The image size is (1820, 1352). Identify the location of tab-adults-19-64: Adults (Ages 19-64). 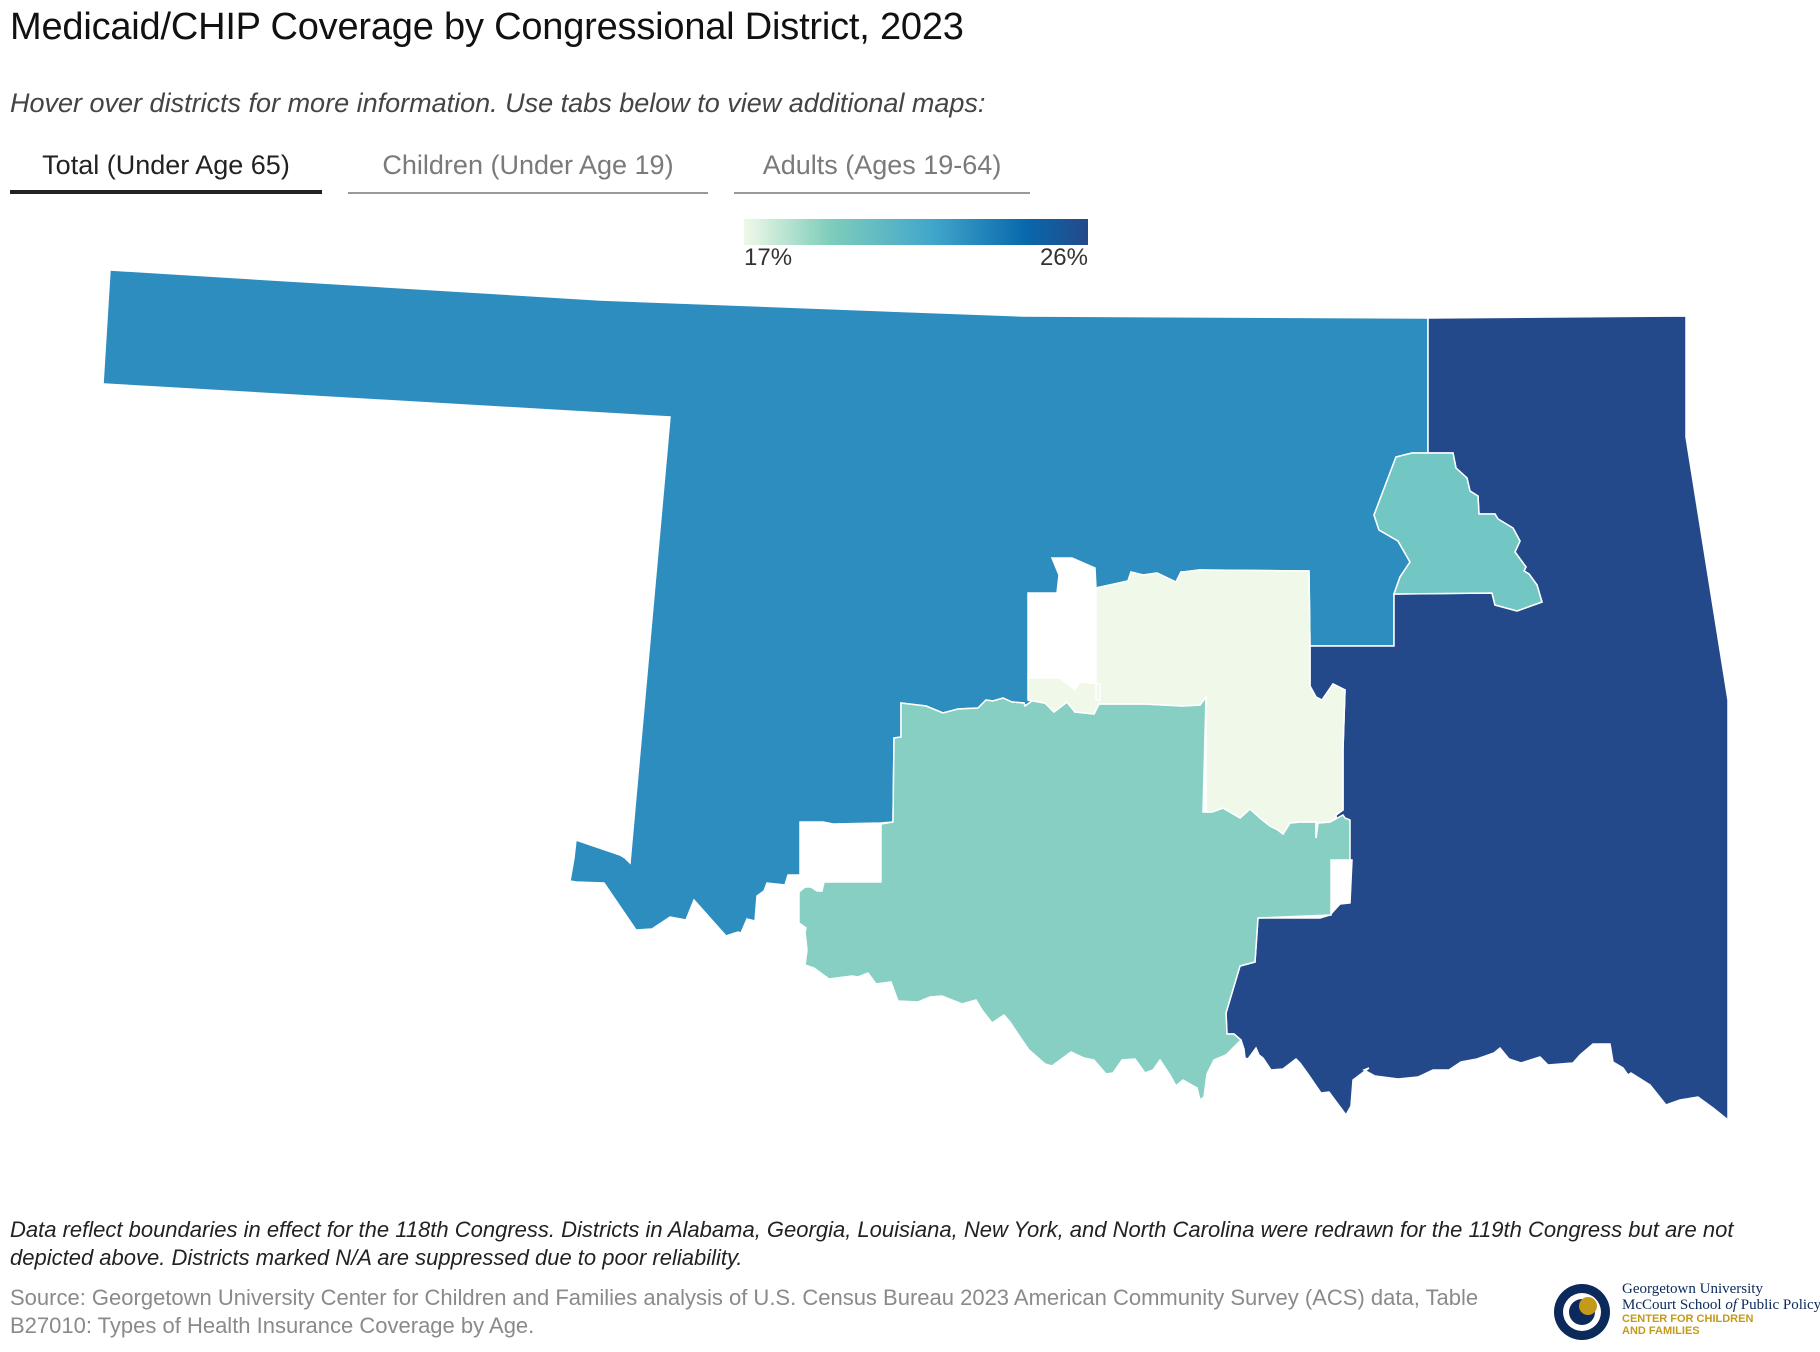
(882, 171).